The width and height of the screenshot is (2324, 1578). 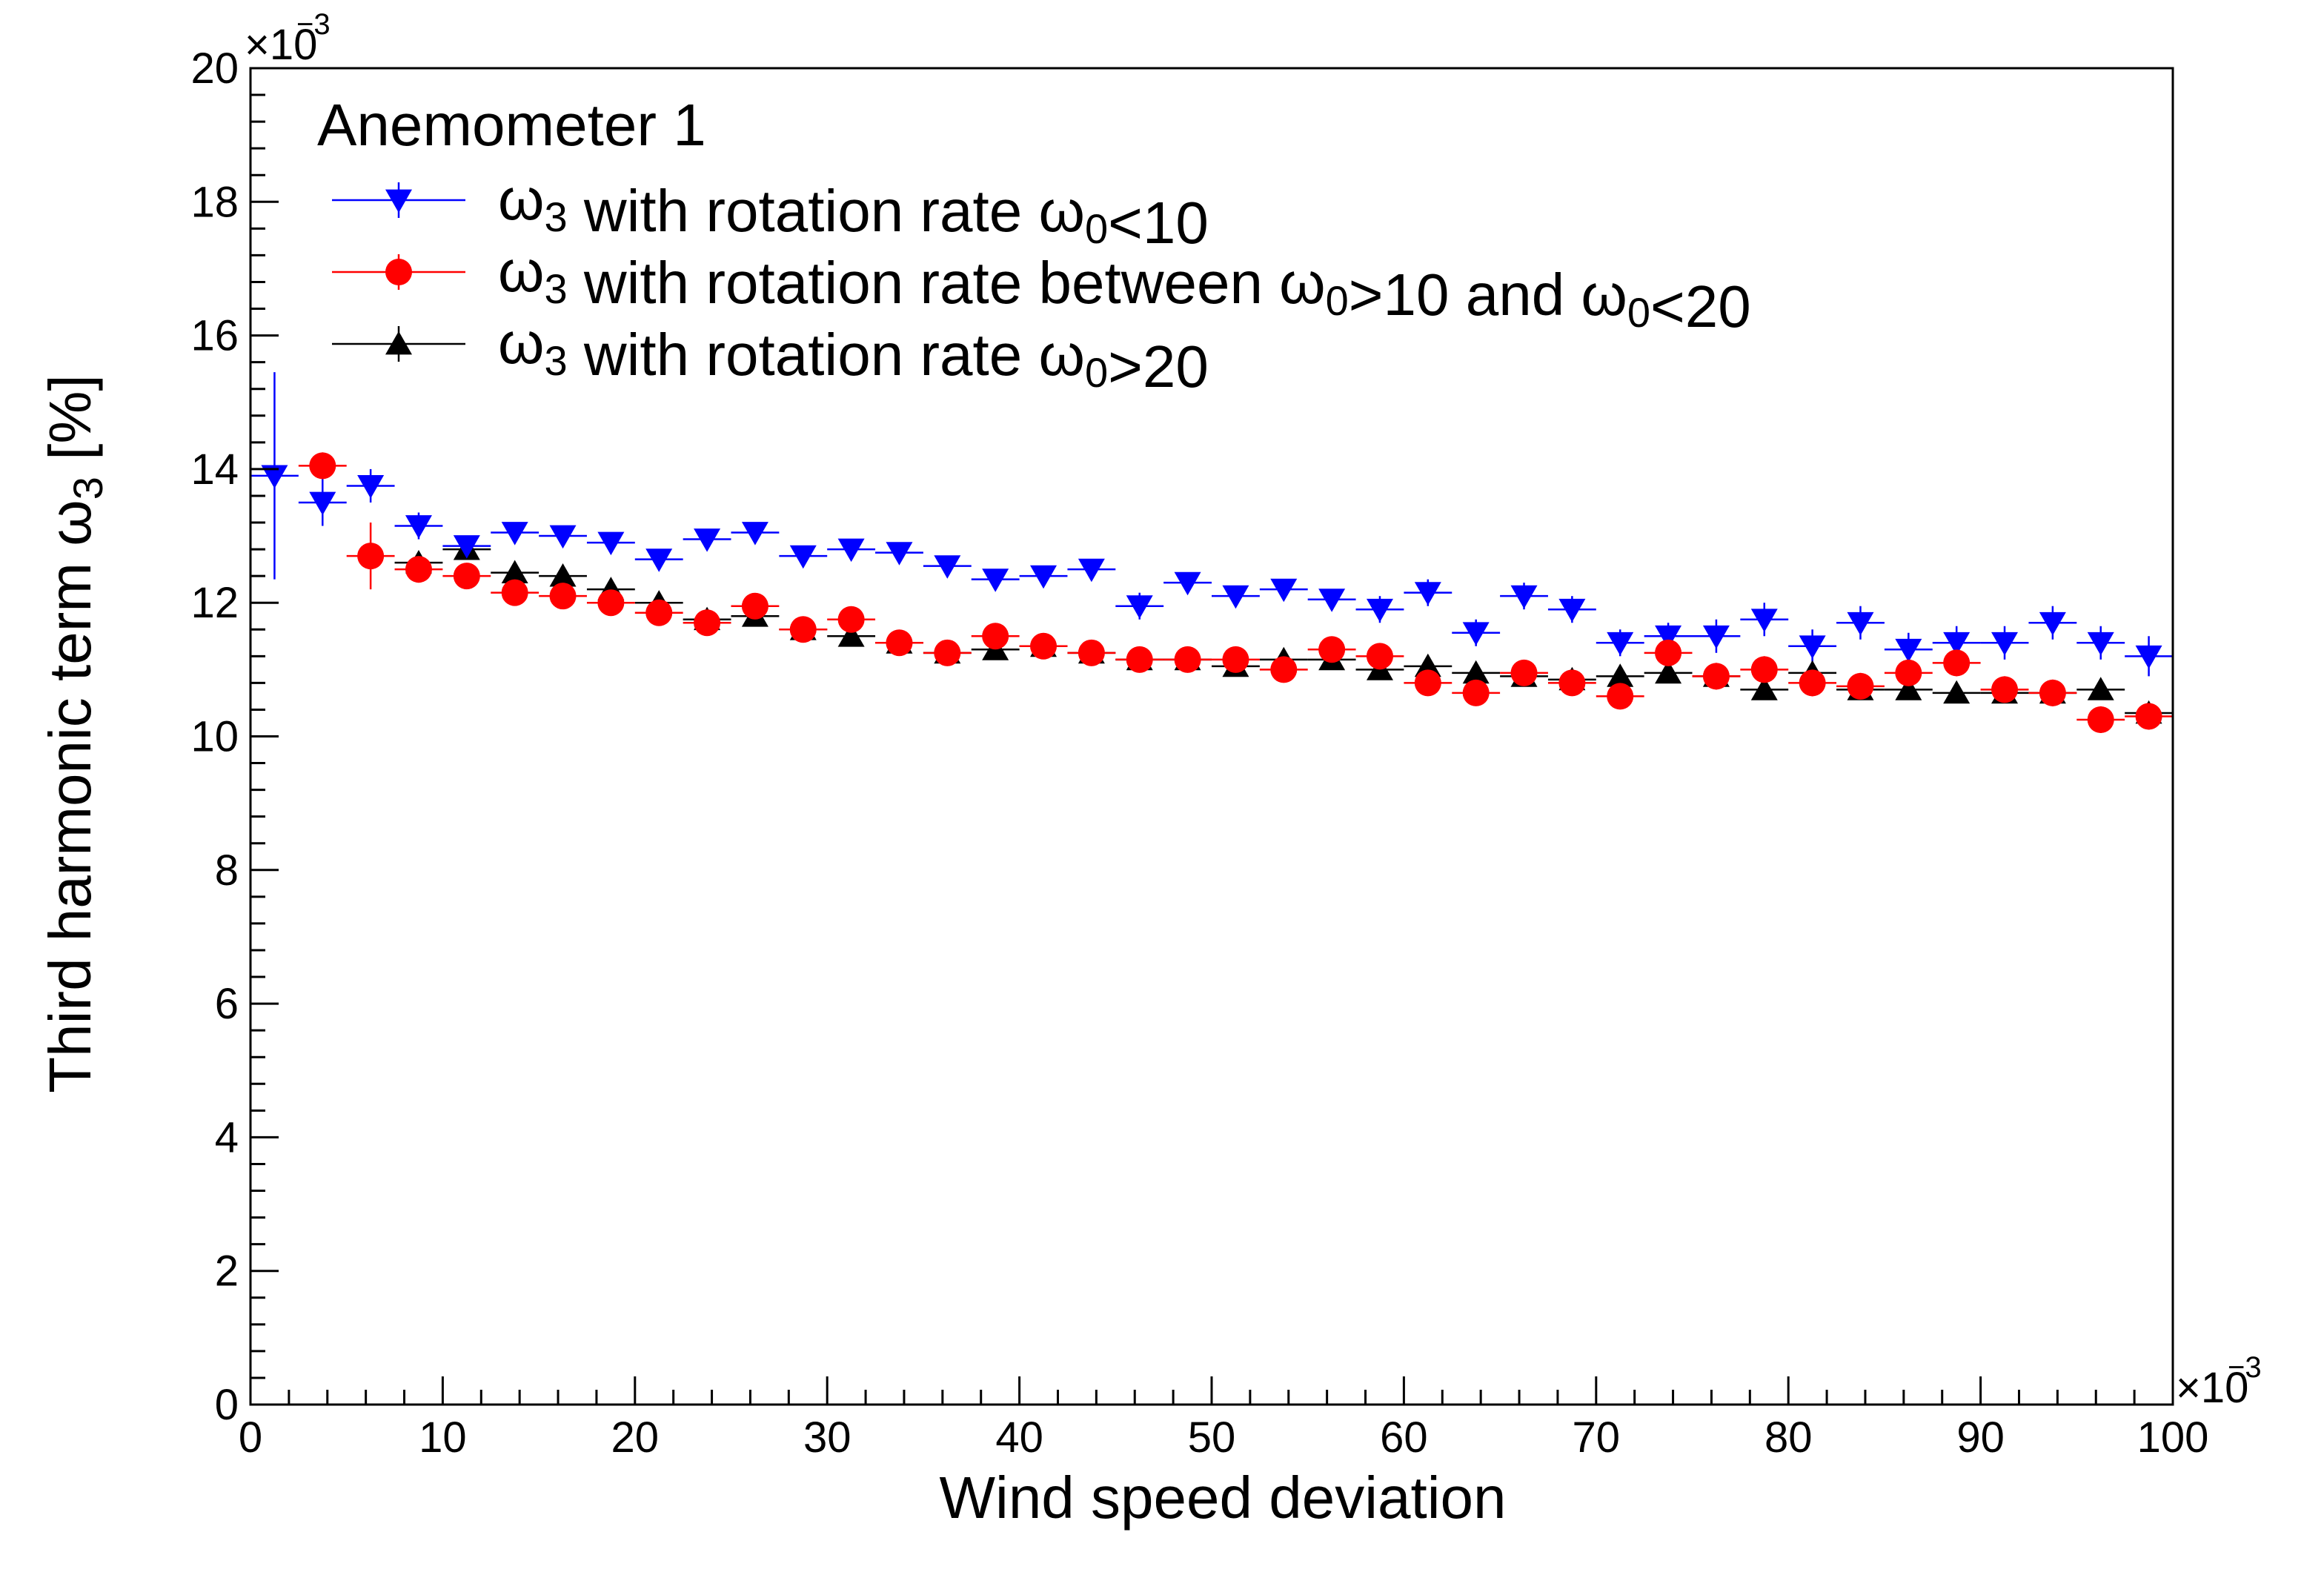 What do you see at coordinates (398, 272) in the screenshot?
I see `legend-marker-circle` at bounding box center [398, 272].